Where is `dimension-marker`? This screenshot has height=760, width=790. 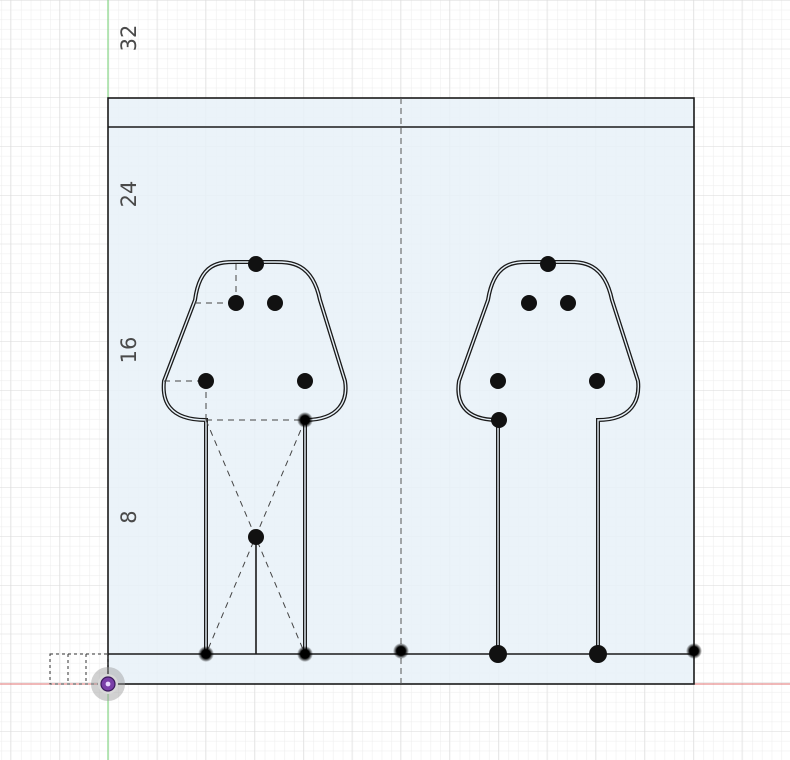 dimension-marker is located at coordinates (79, 669).